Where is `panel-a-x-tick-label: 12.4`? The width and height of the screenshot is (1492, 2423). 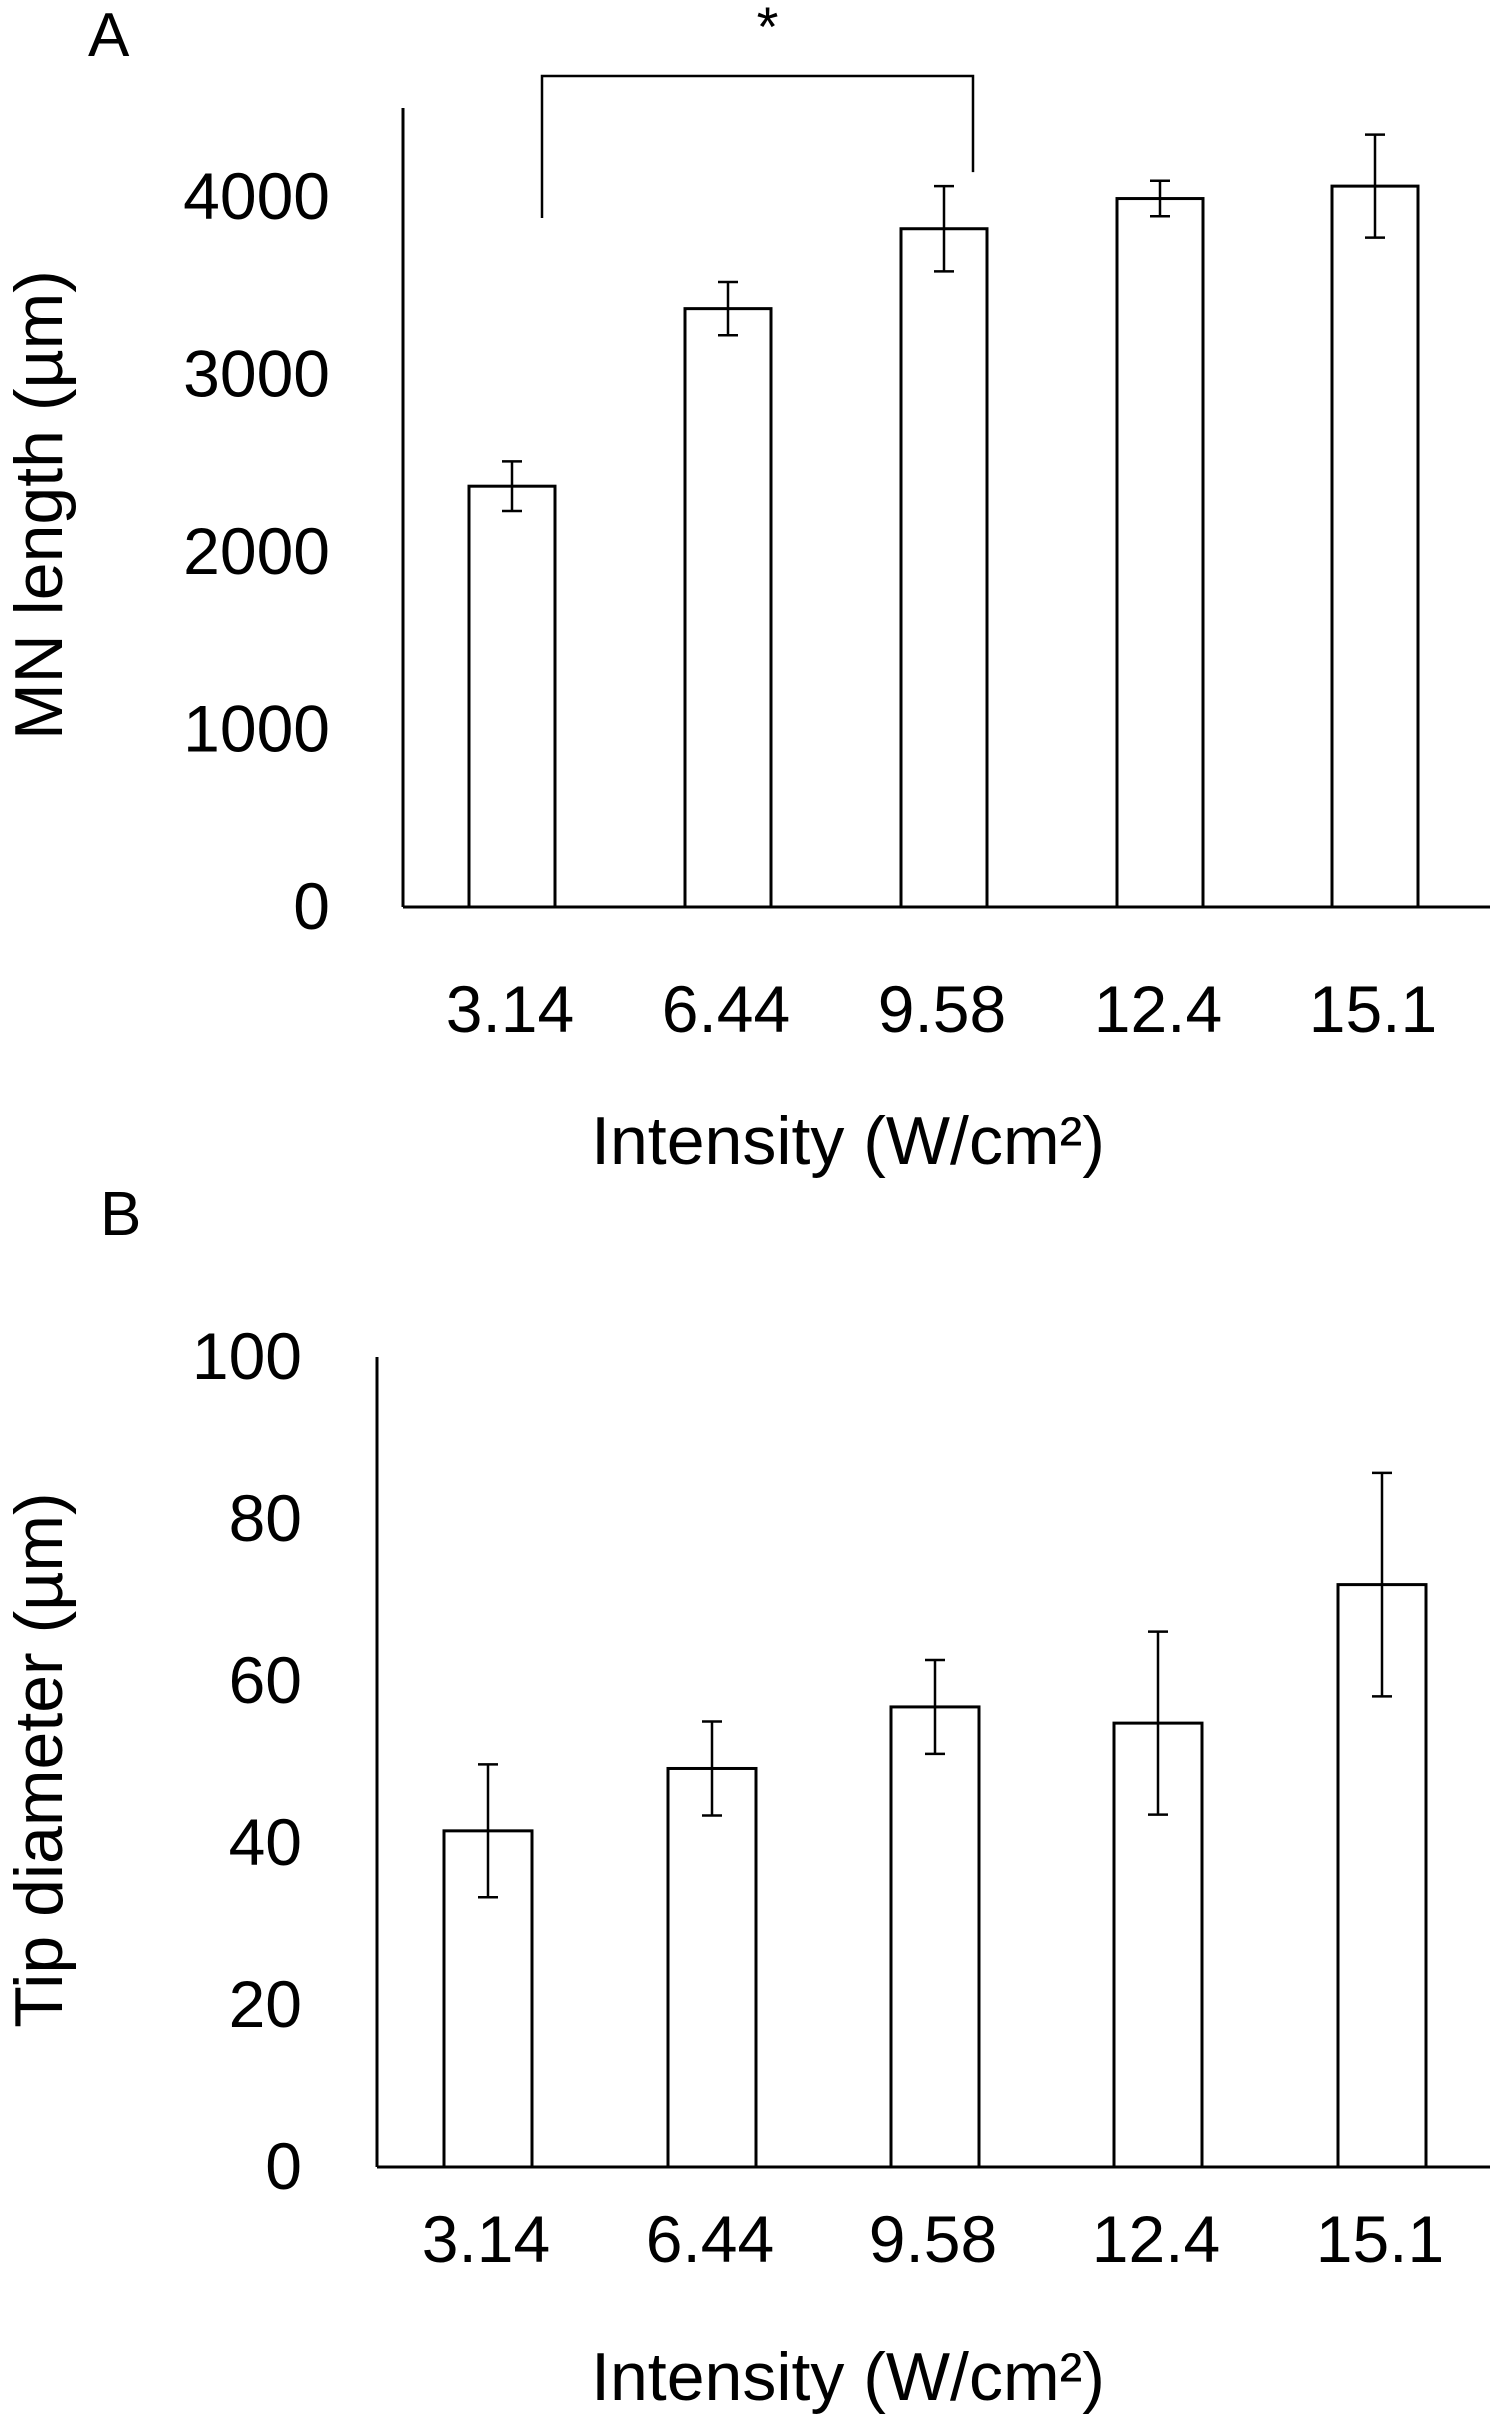
panel-a-x-tick-label: 12.4 is located at coordinates (1158, 1009).